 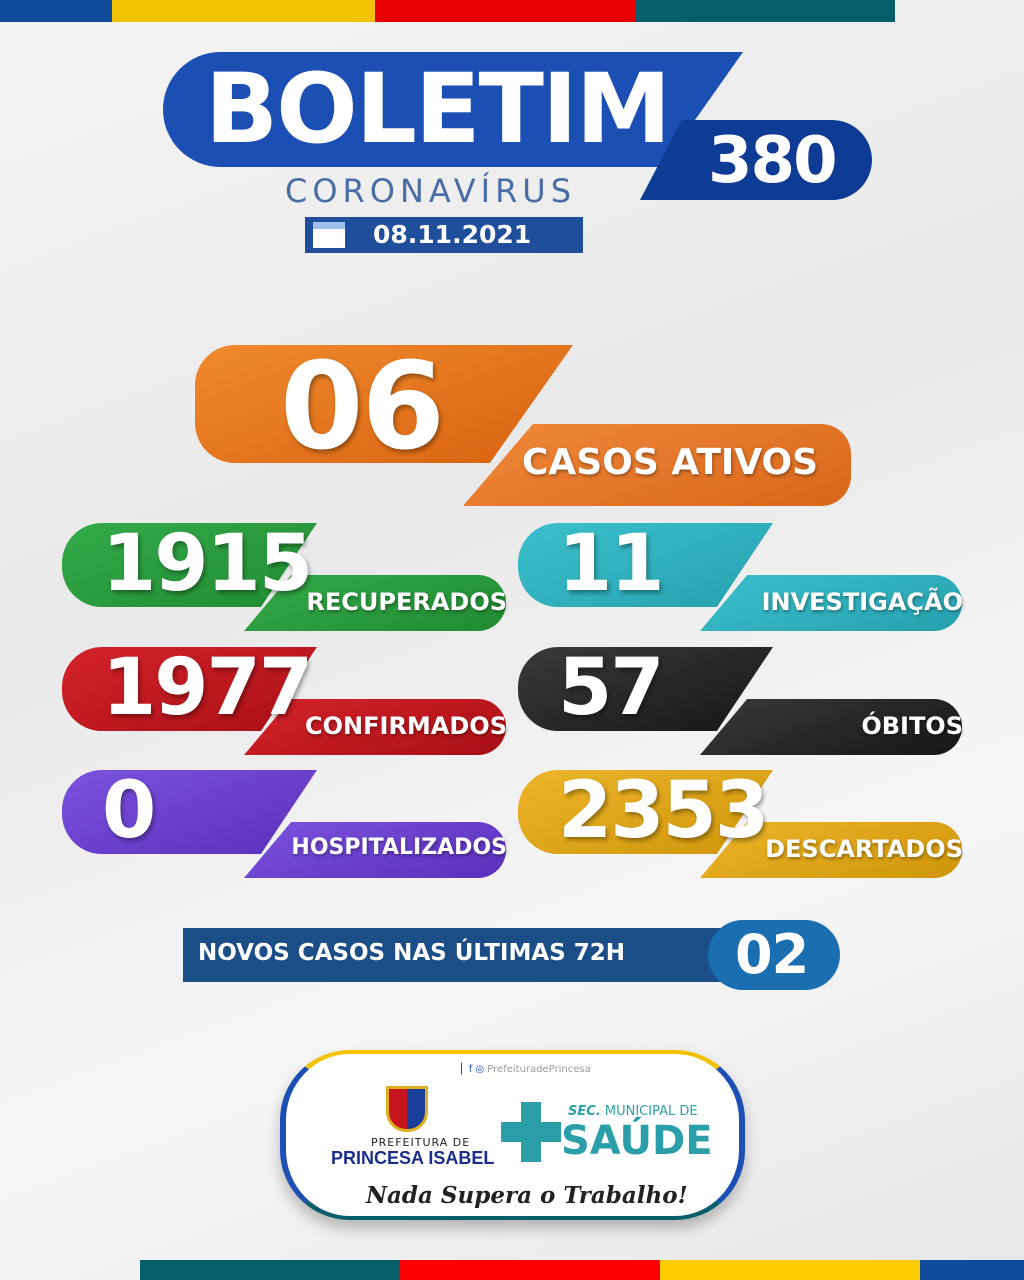 What do you see at coordinates (421, 1142) in the screenshot?
I see `pref-small: PREFEITURA DE` at bounding box center [421, 1142].